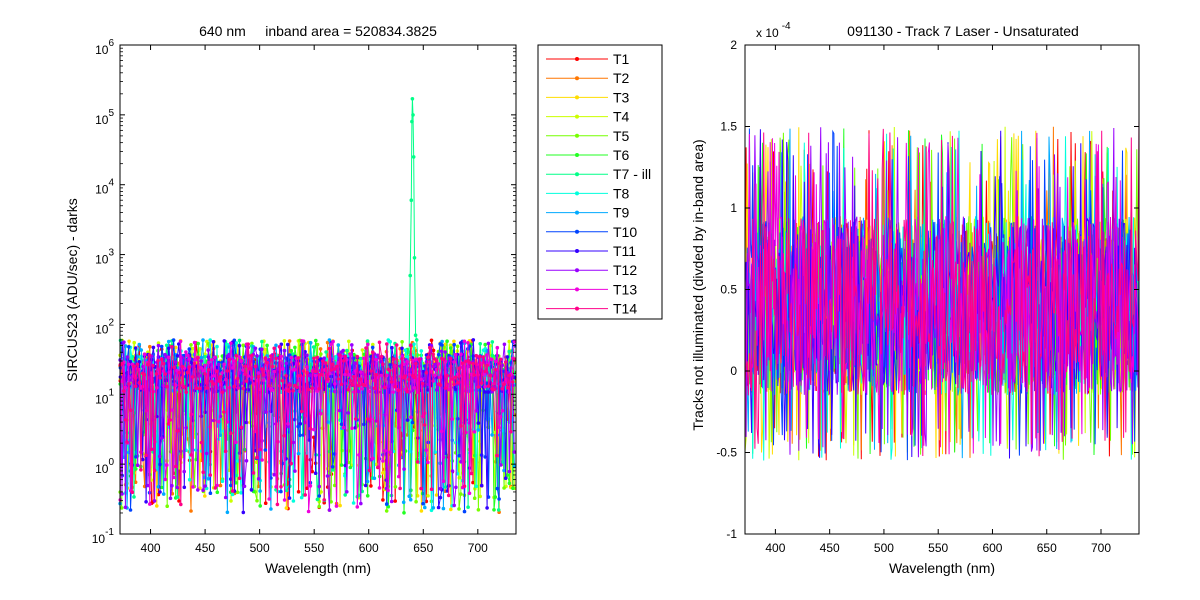 This screenshot has width=1200, height=600. Describe the element at coordinates (104, 117) in the screenshot. I see `left-y-tick-label: 105` at that location.